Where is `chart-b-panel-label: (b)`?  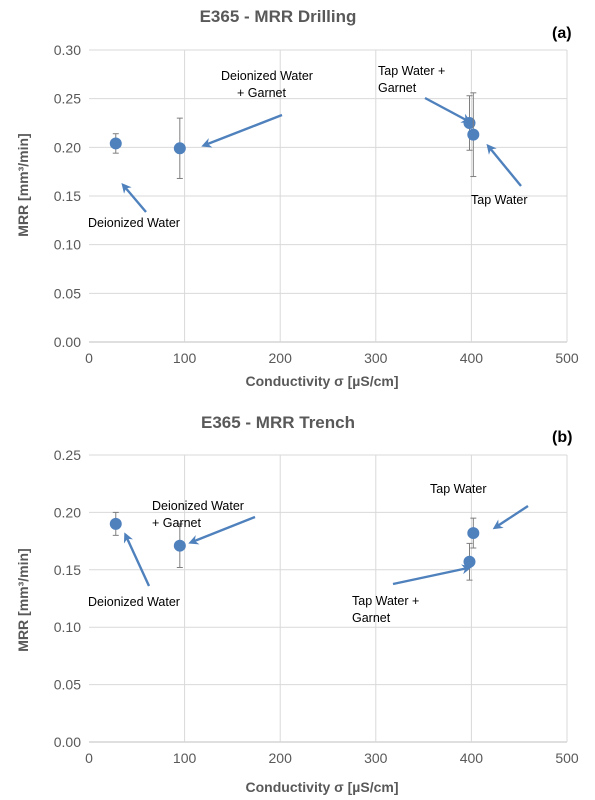
chart-b-panel-label: (b) is located at coordinates (562, 437).